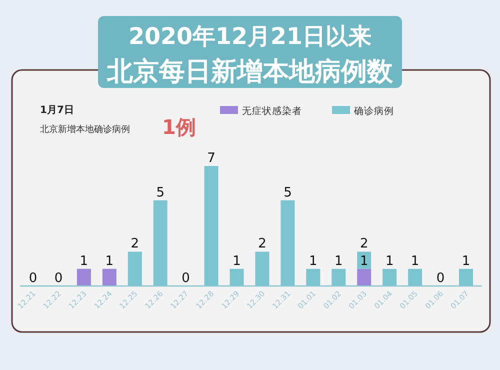 This screenshot has height=370, width=500. Describe the element at coordinates (373, 111) in the screenshot. I see `legend-label: 确诊病例` at that location.